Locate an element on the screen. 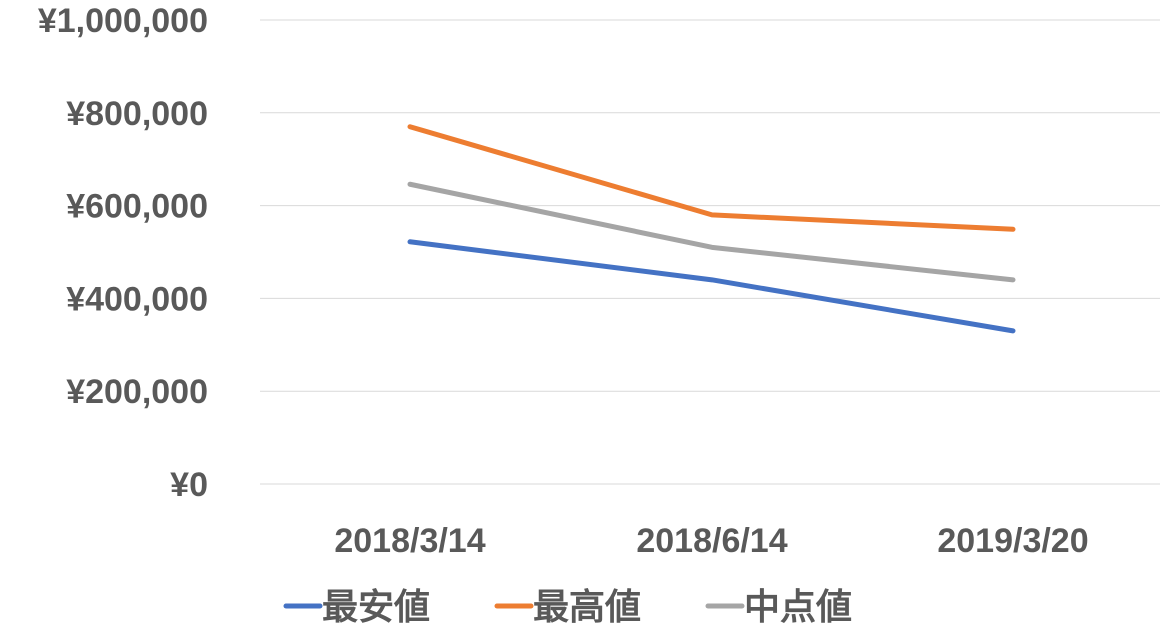  x-axis-tick-labels: 2018/3/14 2018/6/14 2019/3/20 is located at coordinates (711, 541).